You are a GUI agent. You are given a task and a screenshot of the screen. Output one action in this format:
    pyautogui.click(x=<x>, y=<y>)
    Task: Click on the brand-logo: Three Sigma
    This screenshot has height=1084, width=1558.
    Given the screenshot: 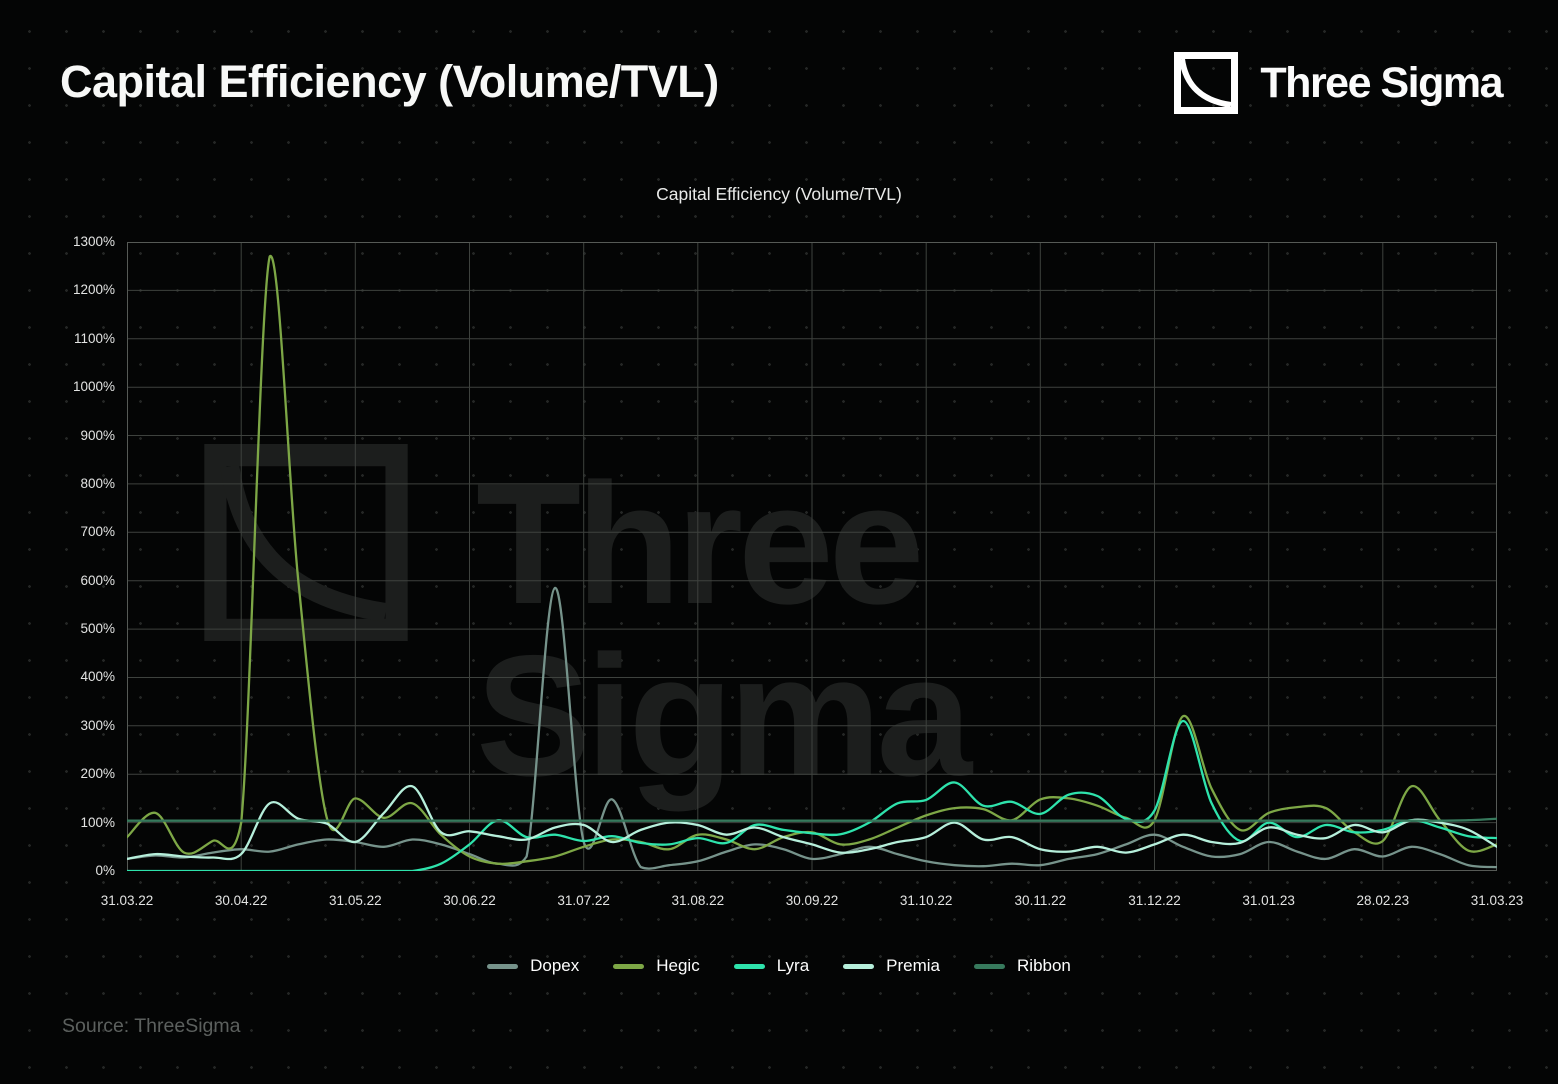 What is the action you would take?
    pyautogui.click(x=1338, y=83)
    